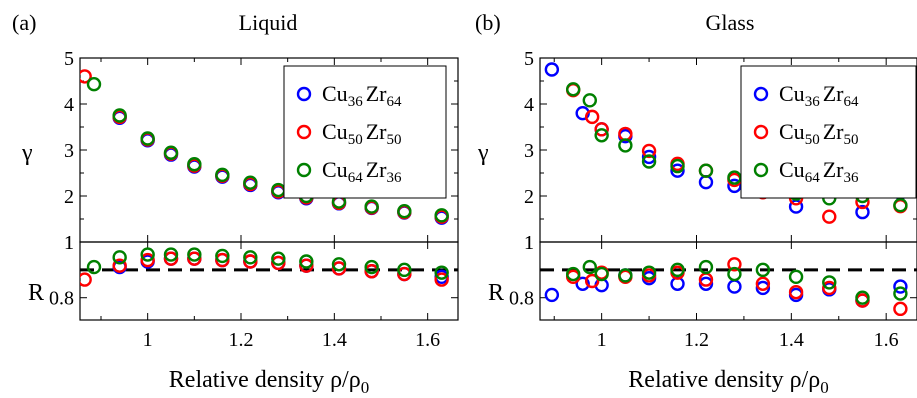  I want to click on legend-entry: Cu50 Zr50, so click(361, 133).